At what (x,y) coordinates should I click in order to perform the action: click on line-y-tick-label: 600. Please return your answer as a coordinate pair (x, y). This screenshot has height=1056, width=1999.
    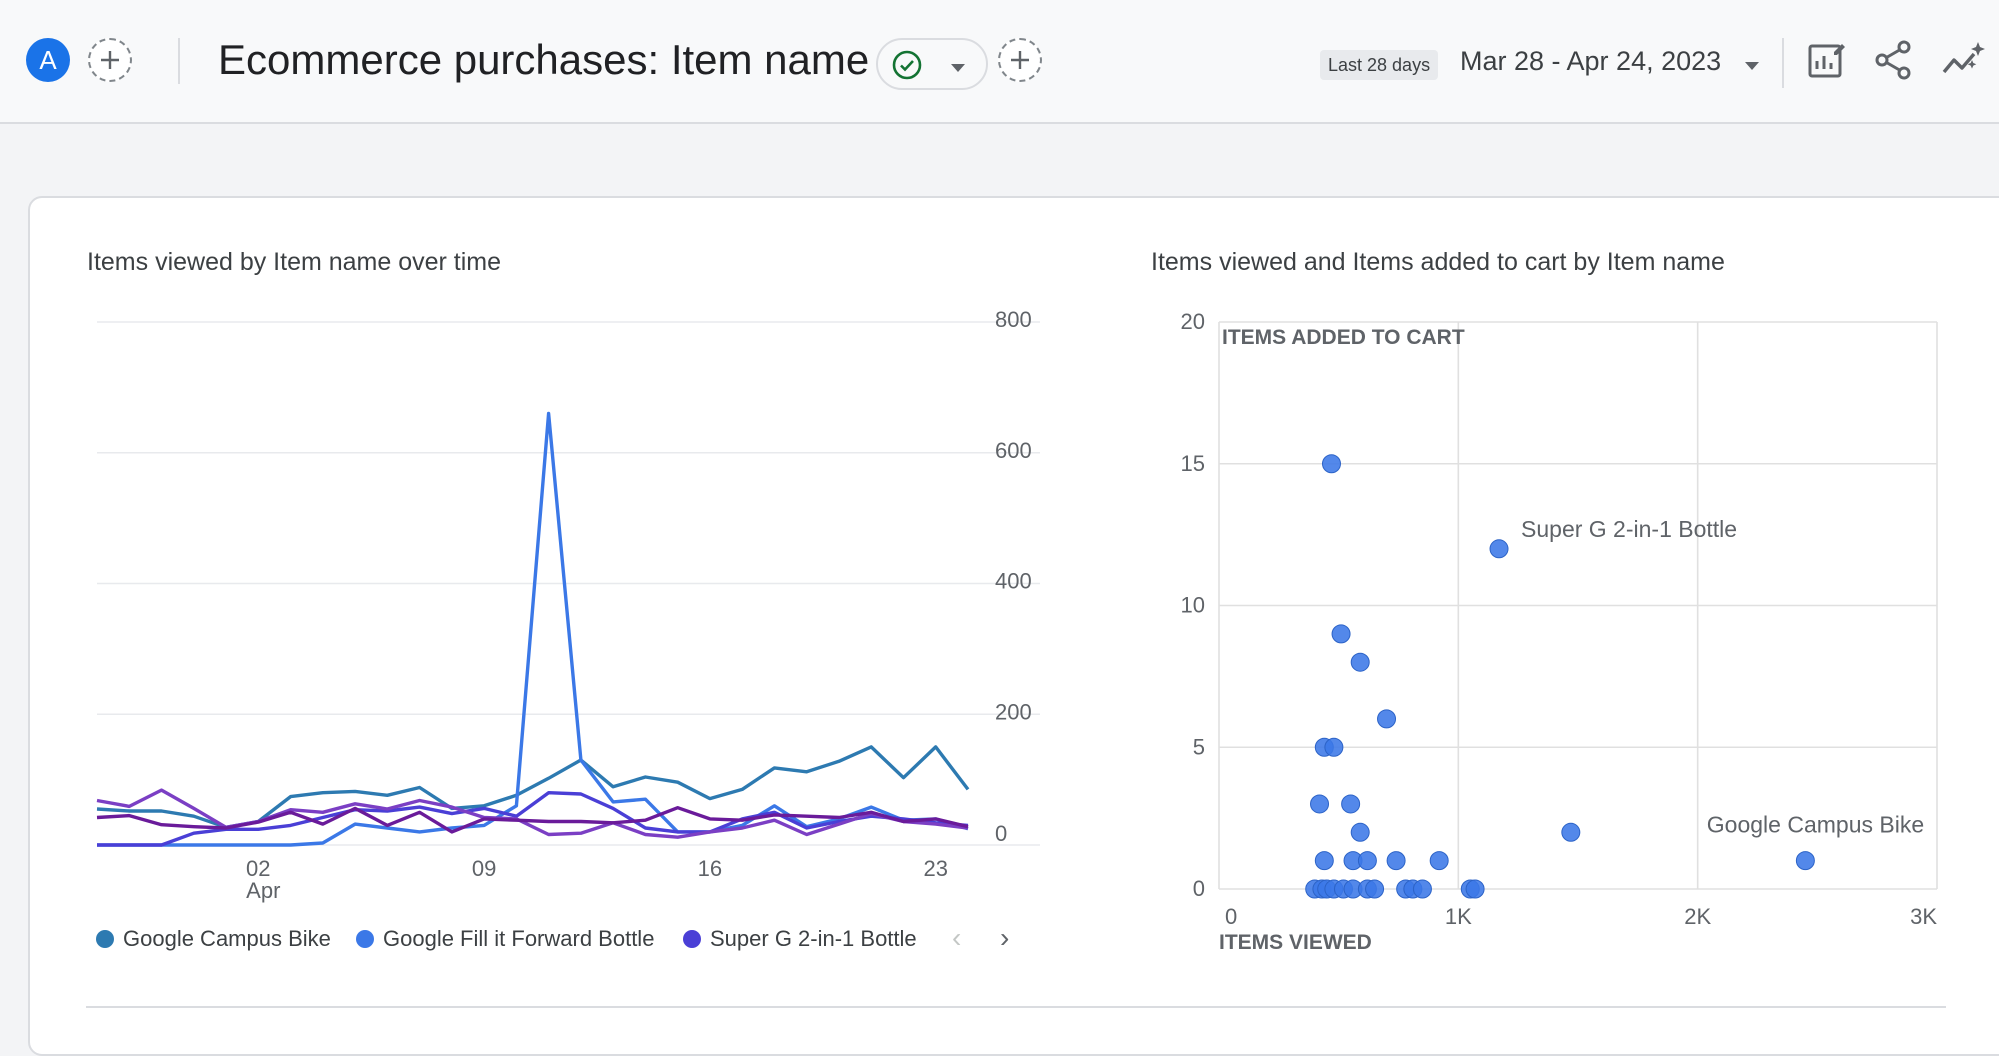
    Looking at the image, I should click on (1013, 450).